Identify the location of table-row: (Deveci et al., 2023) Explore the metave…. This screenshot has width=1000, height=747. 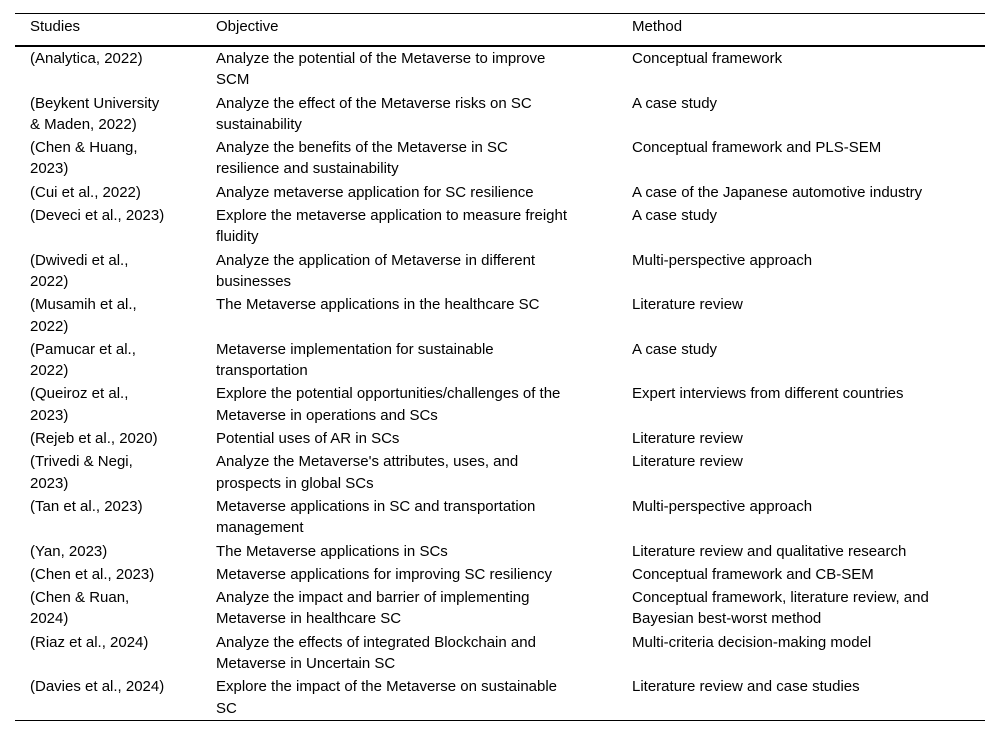
(500, 226).